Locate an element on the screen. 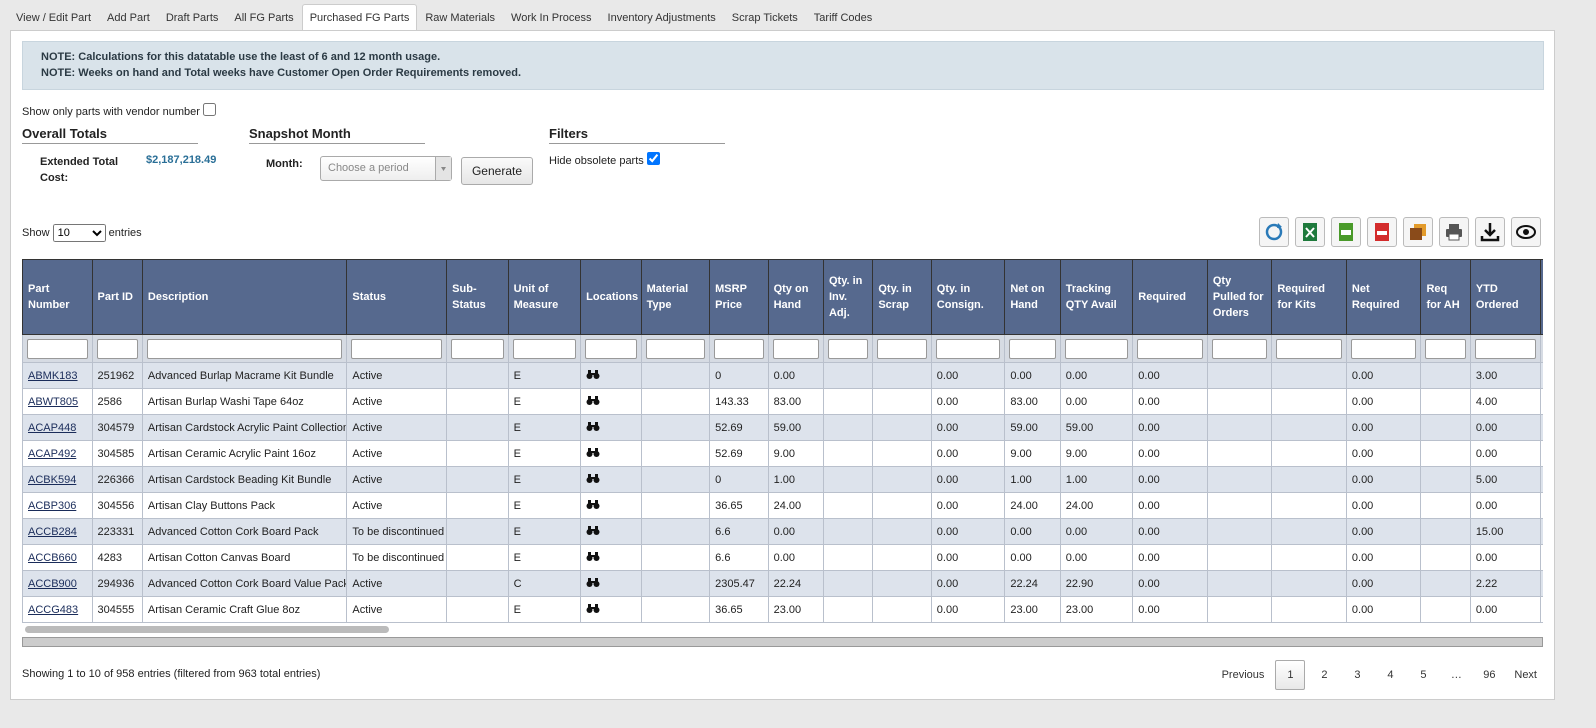 The width and height of the screenshot is (1596, 728). tab: Scrap Tickets is located at coordinates (764, 18).